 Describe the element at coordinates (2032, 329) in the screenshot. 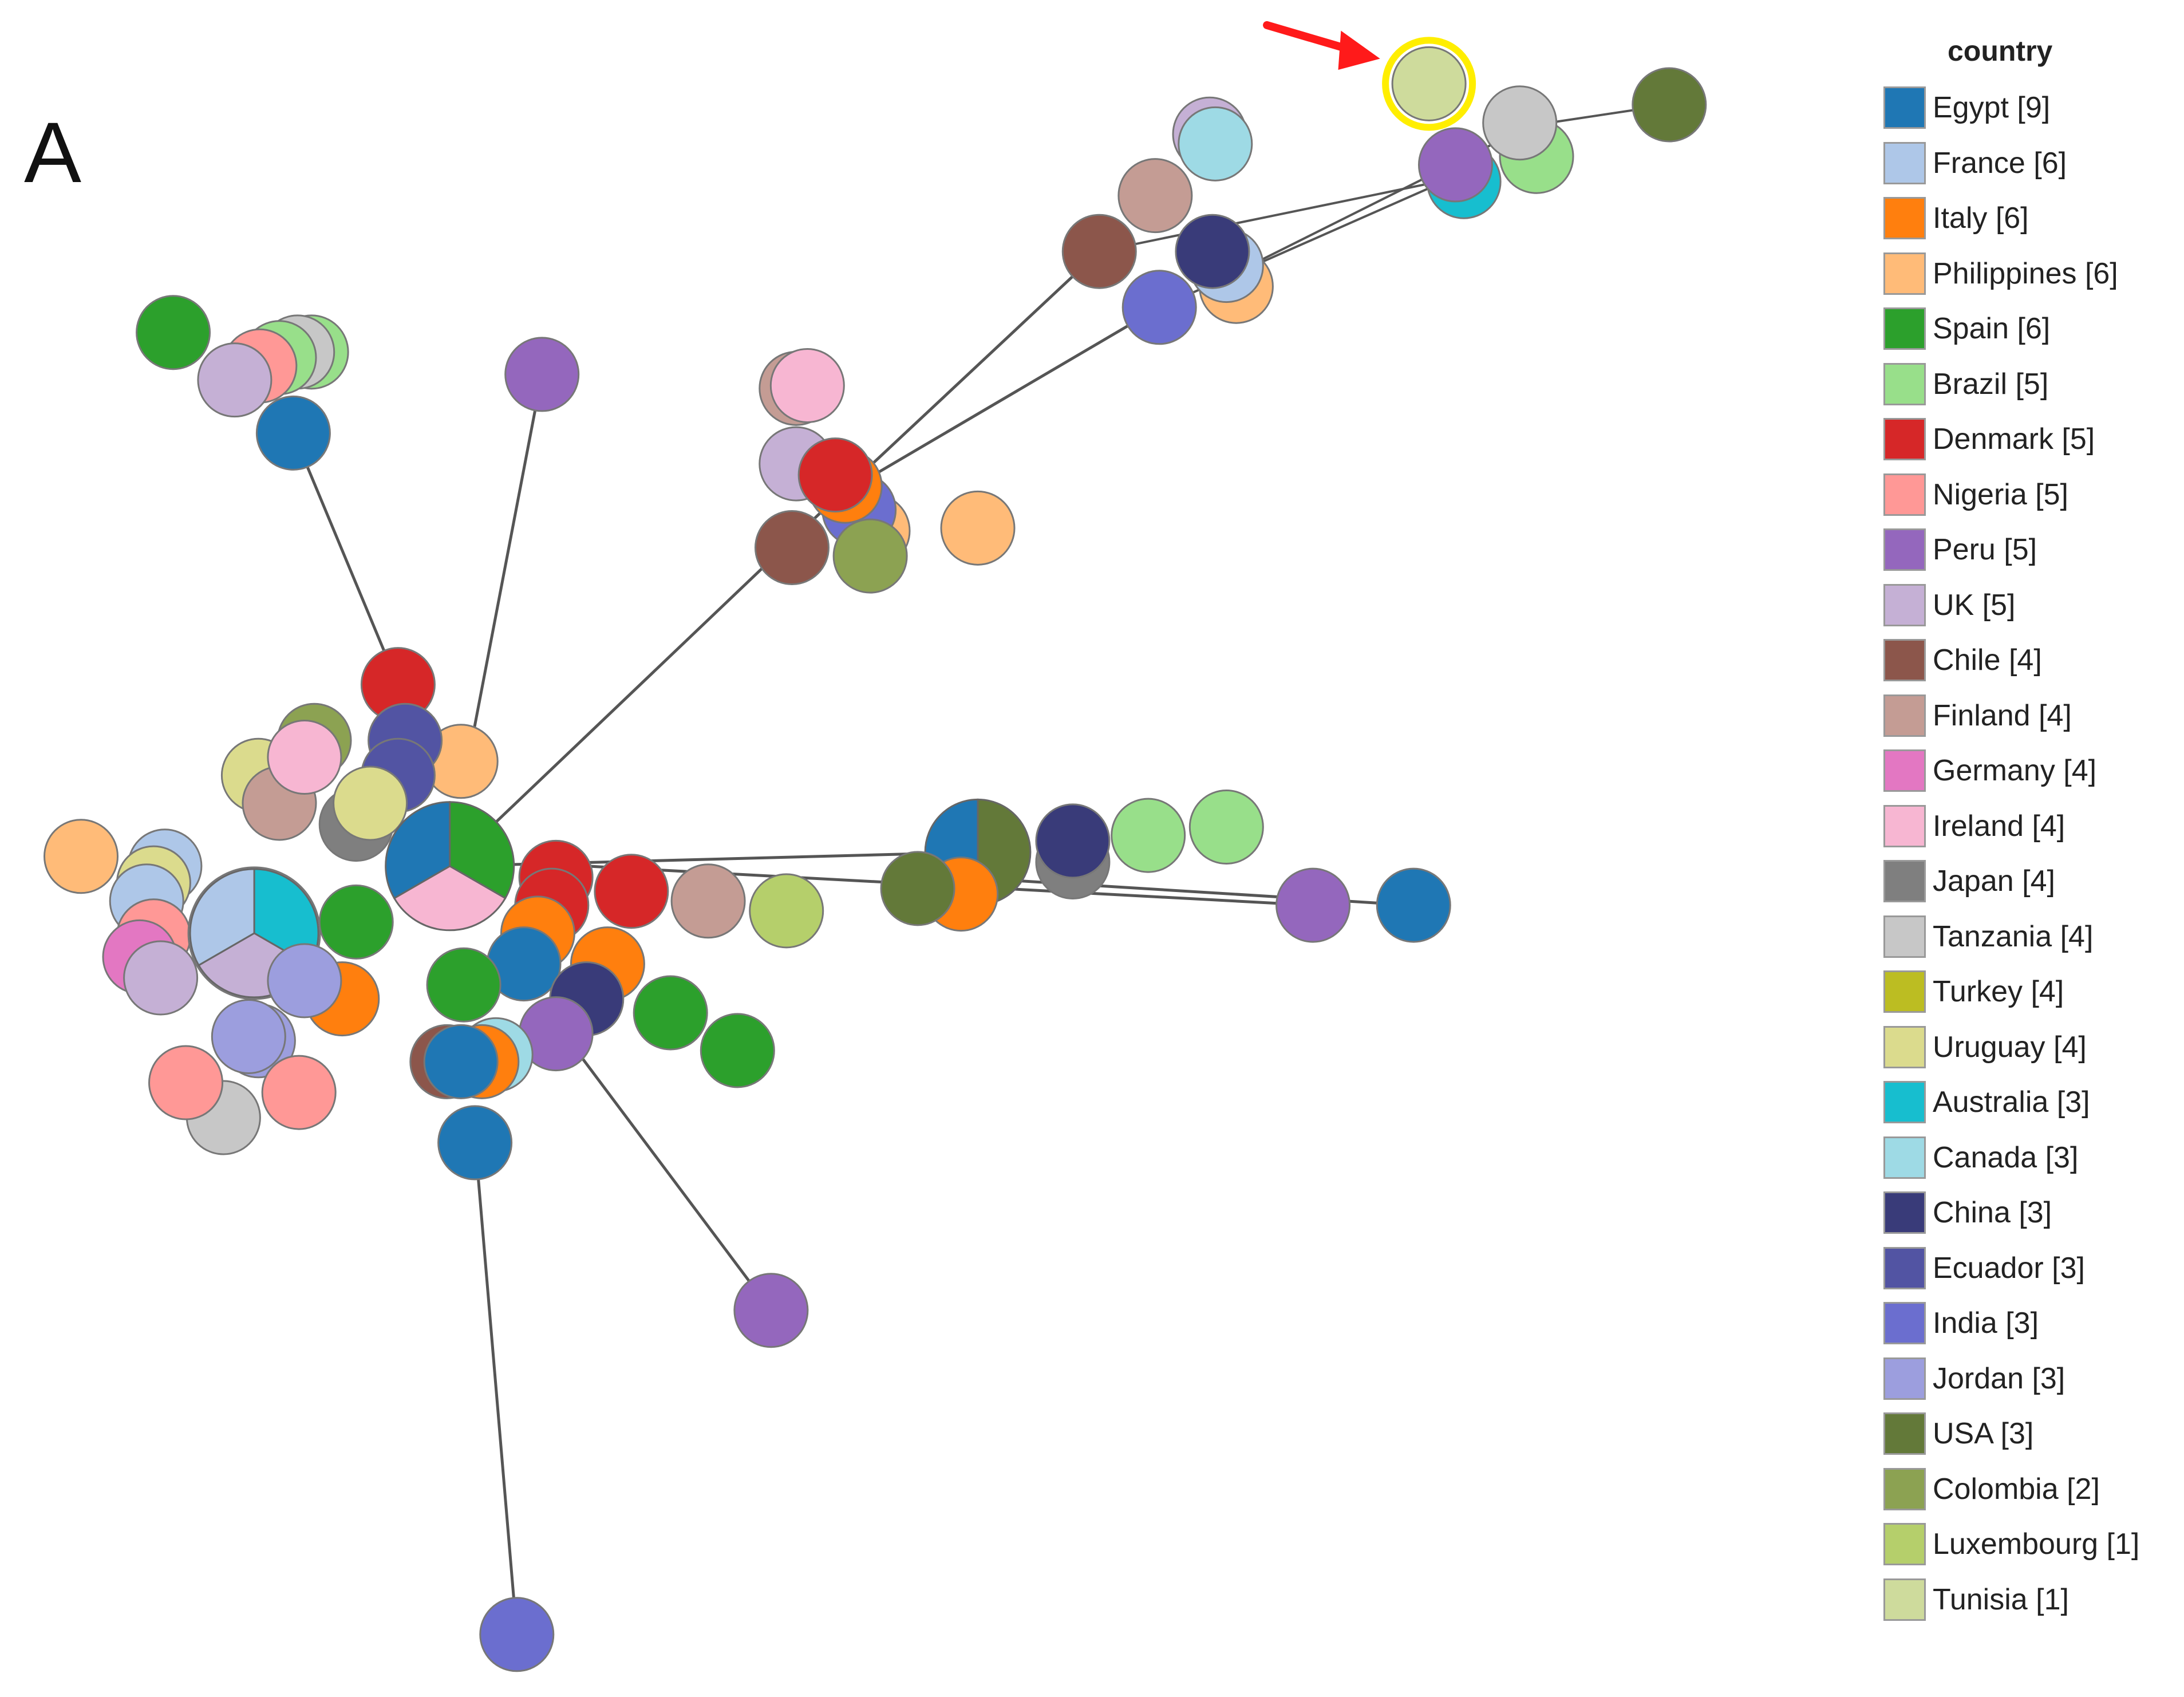

I see `legend-item: Spain [6]` at that location.